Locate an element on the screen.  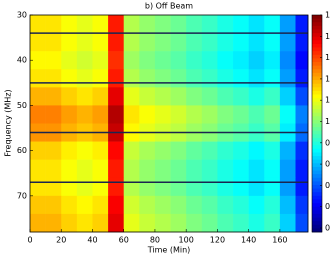
x-tick-label: 0 is located at coordinates (29, 240).